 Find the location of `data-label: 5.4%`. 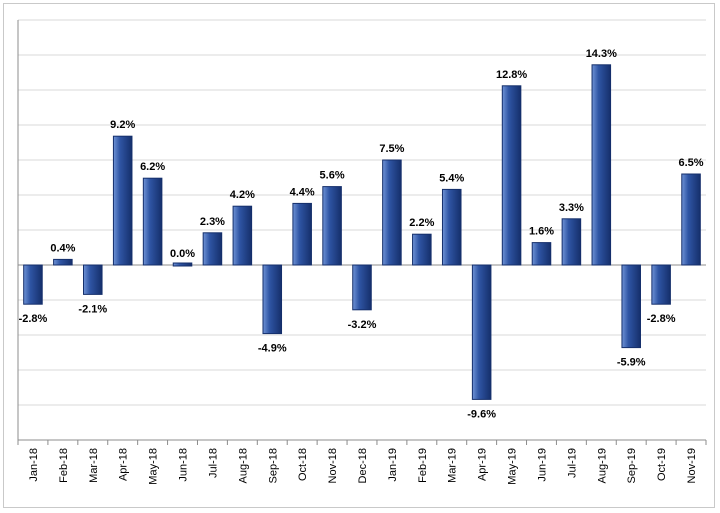

data-label: 5.4% is located at coordinates (451, 178).